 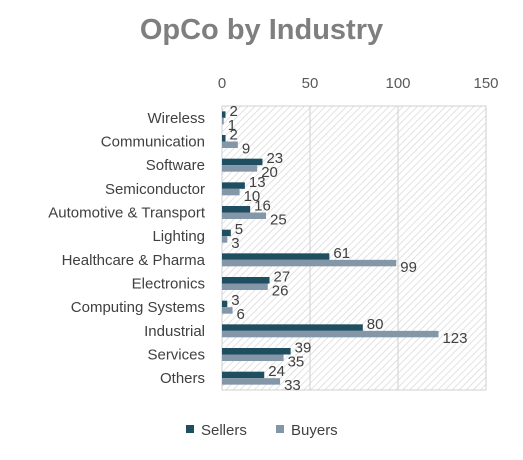 What do you see at coordinates (153, 142) in the screenshot?
I see `category-label-1: Communication` at bounding box center [153, 142].